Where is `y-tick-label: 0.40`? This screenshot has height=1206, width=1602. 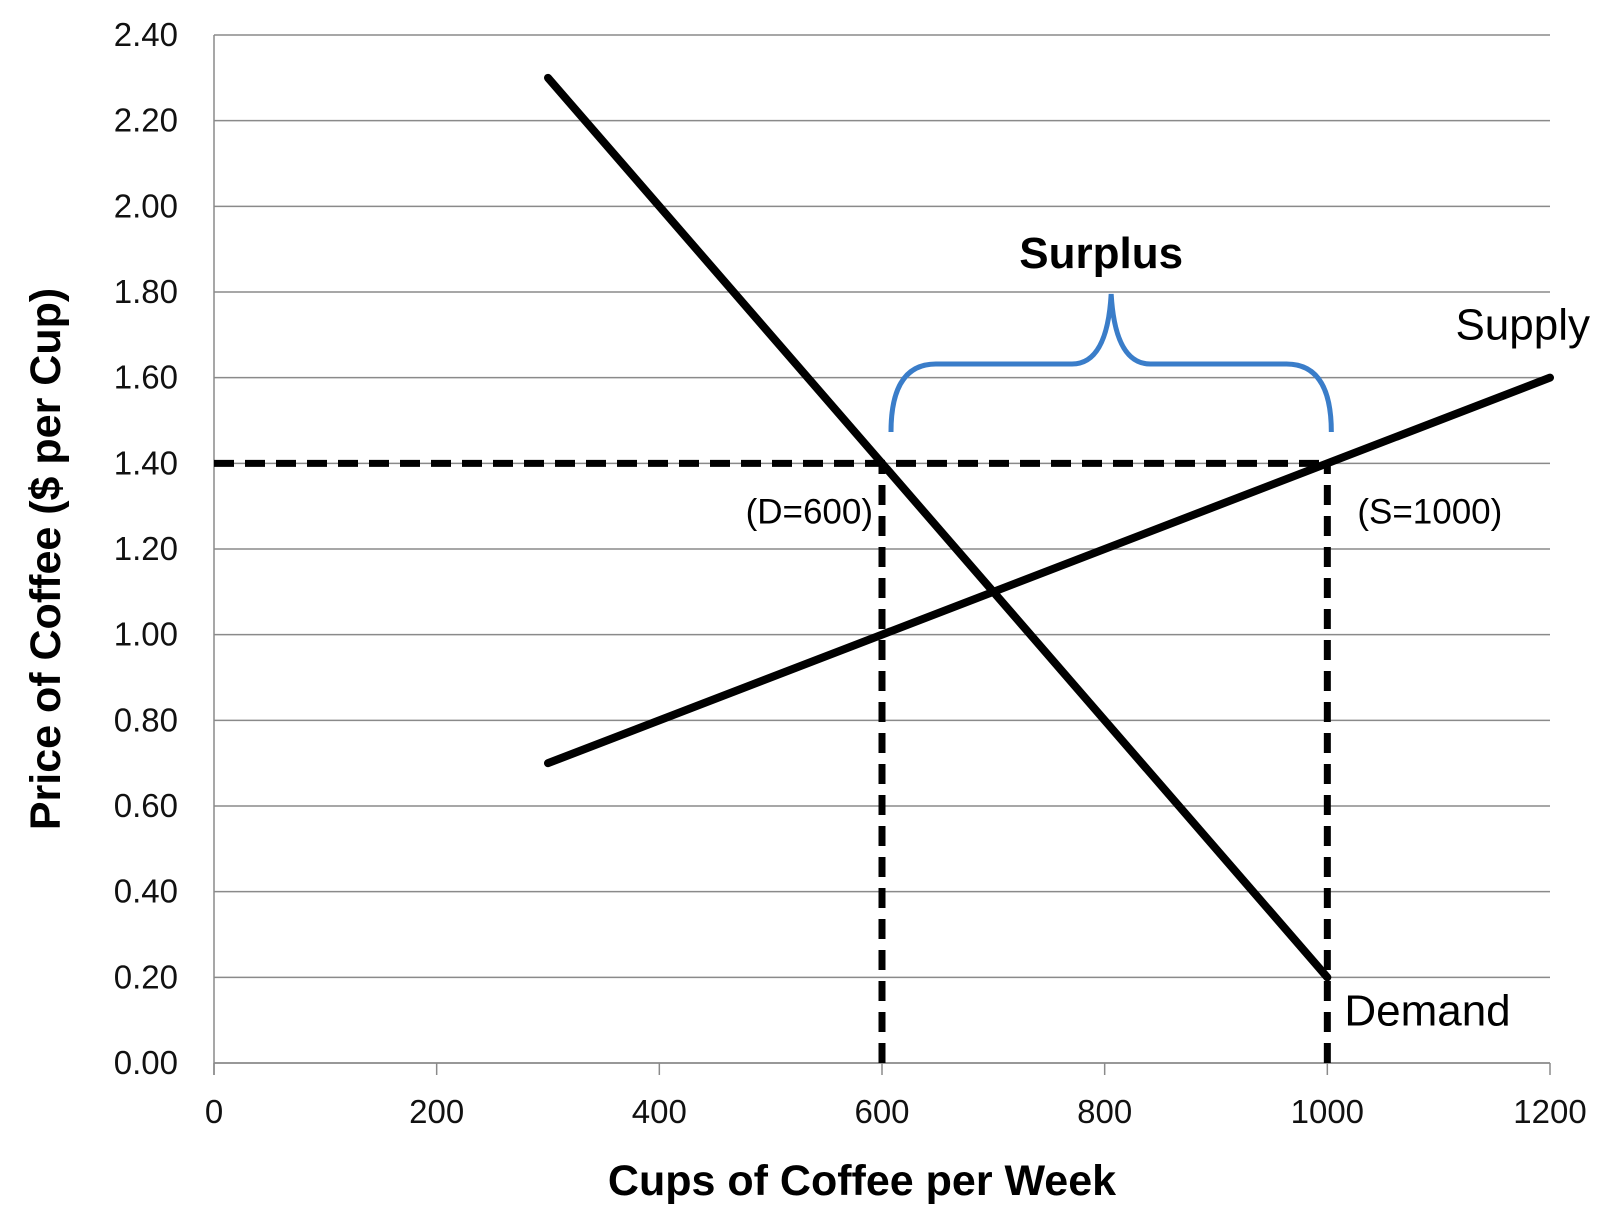 y-tick-label: 0.40 is located at coordinates (146, 891).